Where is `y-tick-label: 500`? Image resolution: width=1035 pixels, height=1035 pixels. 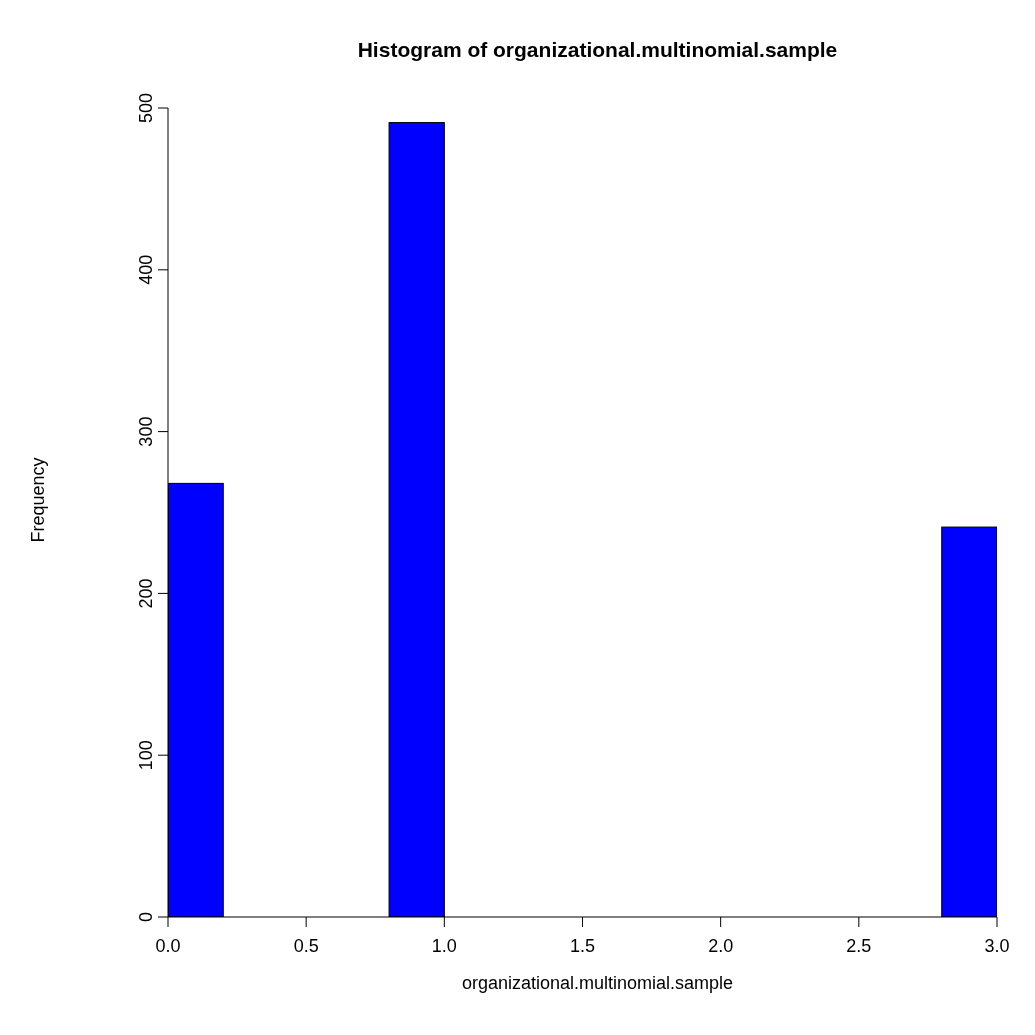 y-tick-label: 500 is located at coordinates (146, 108).